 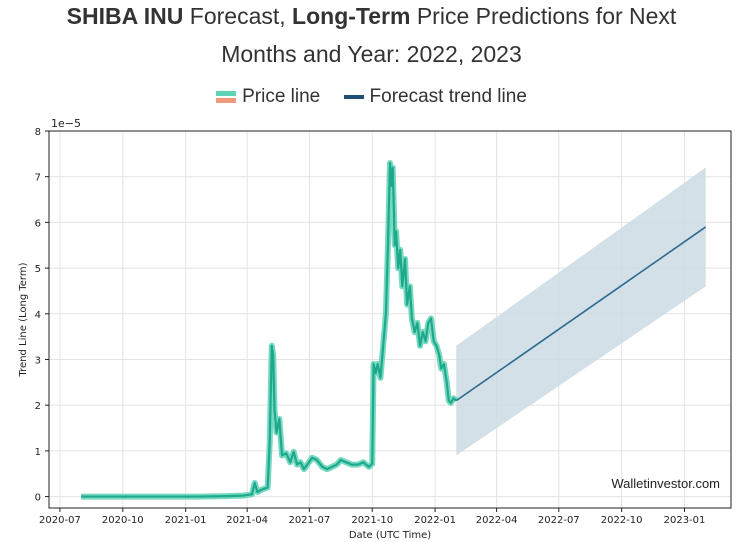 What do you see at coordinates (372, 520) in the screenshot?
I see `x-tick-label: 2021-10` at bounding box center [372, 520].